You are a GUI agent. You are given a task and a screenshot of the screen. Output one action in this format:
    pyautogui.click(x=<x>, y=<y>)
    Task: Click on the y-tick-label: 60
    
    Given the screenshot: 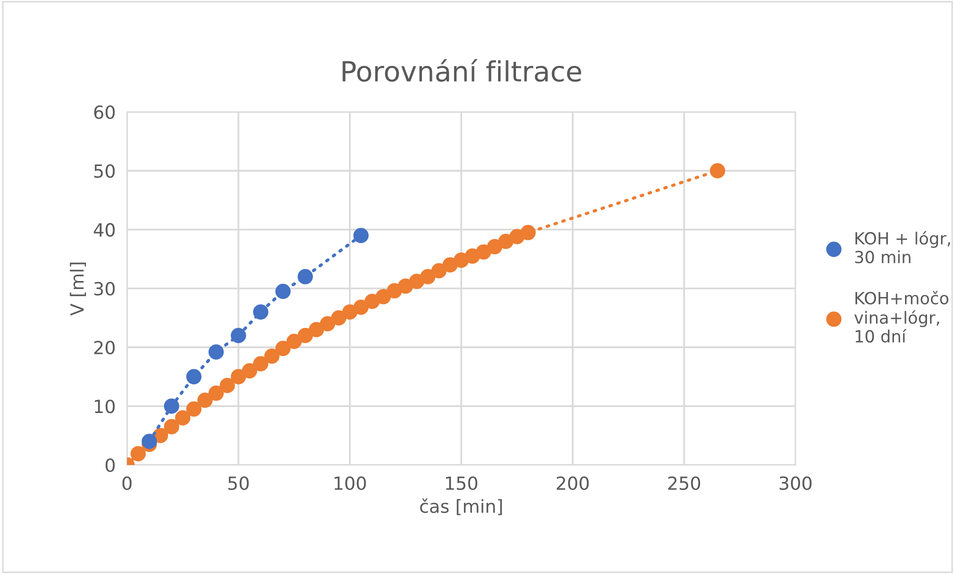 What is the action you would take?
    pyautogui.click(x=104, y=112)
    